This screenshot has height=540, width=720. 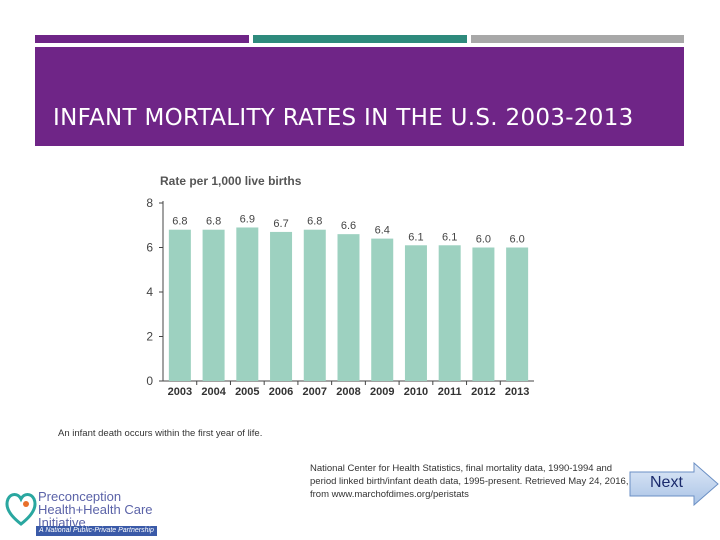 What do you see at coordinates (247, 219) in the screenshot?
I see `data-label: 6.9` at bounding box center [247, 219].